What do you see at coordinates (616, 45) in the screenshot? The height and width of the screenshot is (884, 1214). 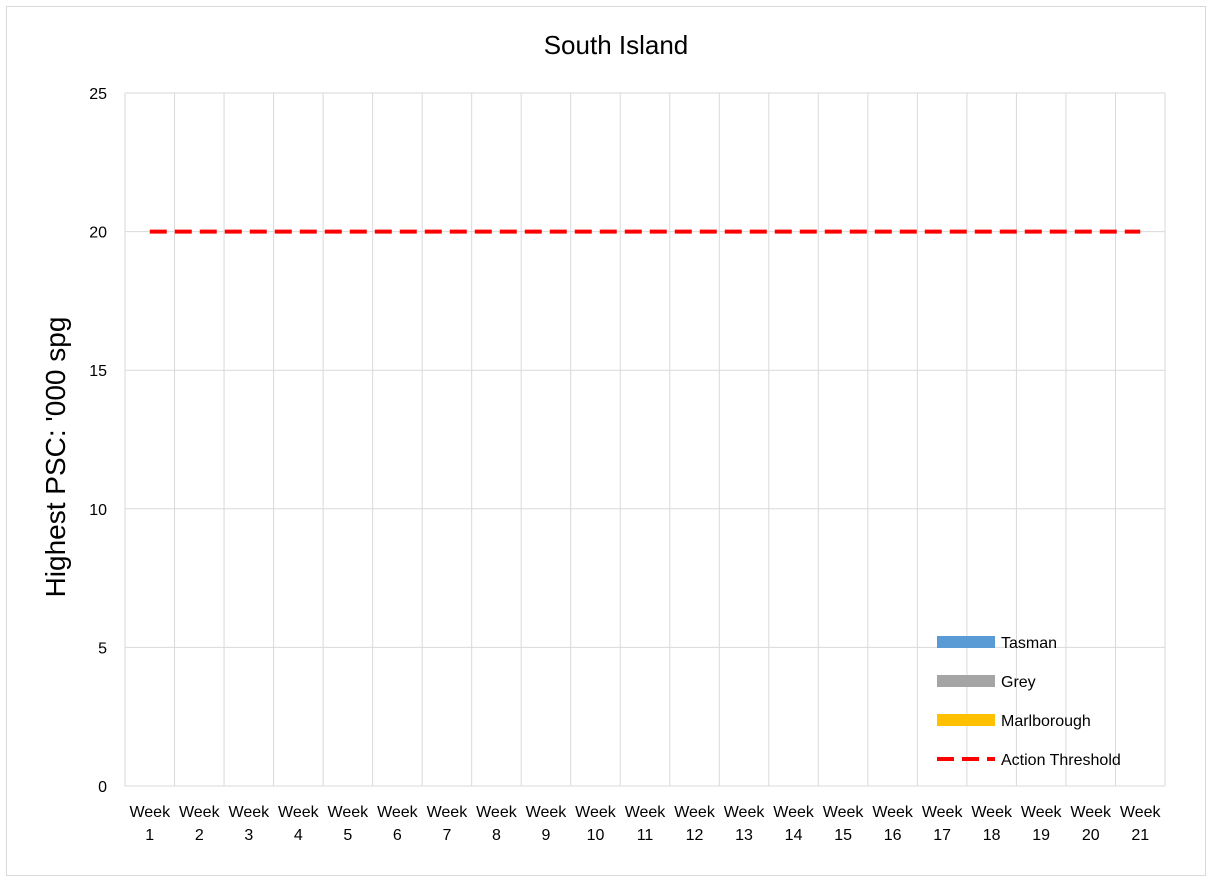 I see `chart-title: South Island` at bounding box center [616, 45].